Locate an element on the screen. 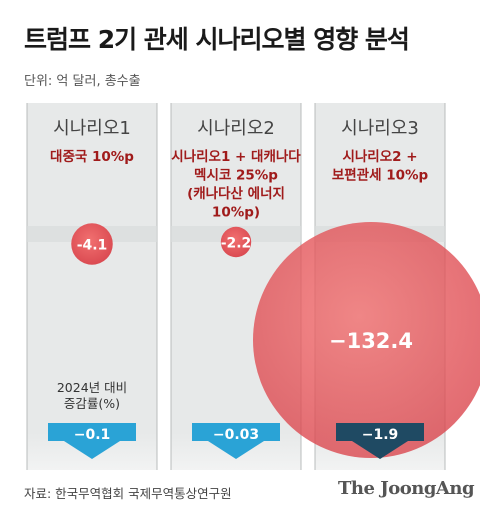 This screenshot has width=480, height=515. growth-rate-note: 2024년 대비 is located at coordinates (92, 387).